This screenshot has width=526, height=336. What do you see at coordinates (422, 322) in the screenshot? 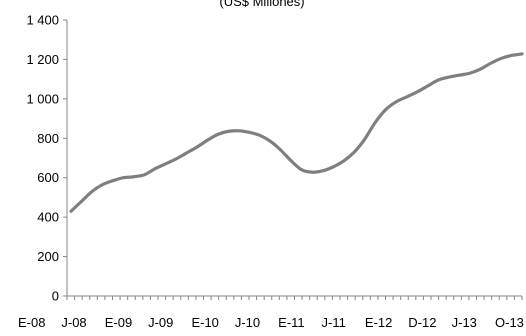
I see `x-tick-label: D-12` at bounding box center [422, 322].